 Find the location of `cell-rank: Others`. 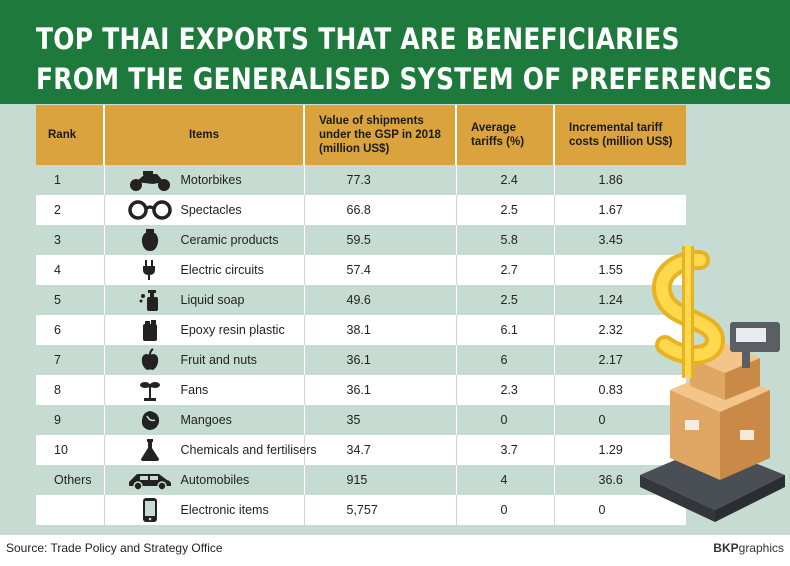

cell-rank: Others is located at coordinates (70, 480).